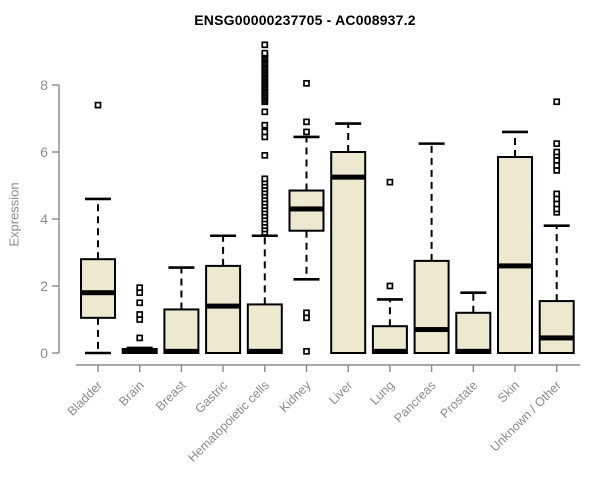 This screenshot has height=500, width=600. I want to click on box-group-unknown-other, so click(556, 226).